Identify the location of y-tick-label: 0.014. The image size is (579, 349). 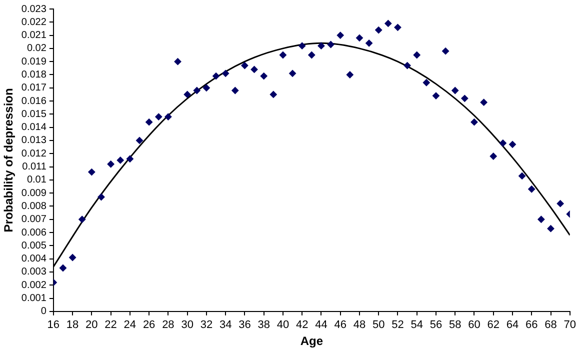
(34, 128).